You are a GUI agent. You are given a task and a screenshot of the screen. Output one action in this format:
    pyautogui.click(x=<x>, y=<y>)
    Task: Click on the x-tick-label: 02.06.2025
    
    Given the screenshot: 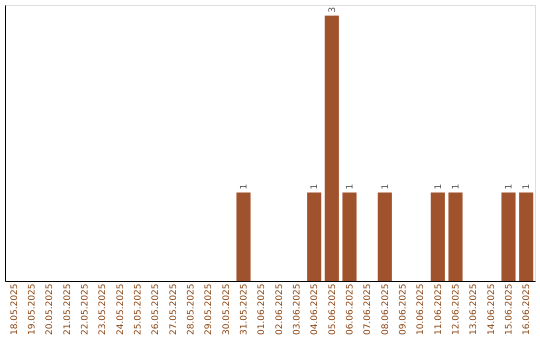 What is the action you would take?
    pyautogui.click(x=279, y=310)
    